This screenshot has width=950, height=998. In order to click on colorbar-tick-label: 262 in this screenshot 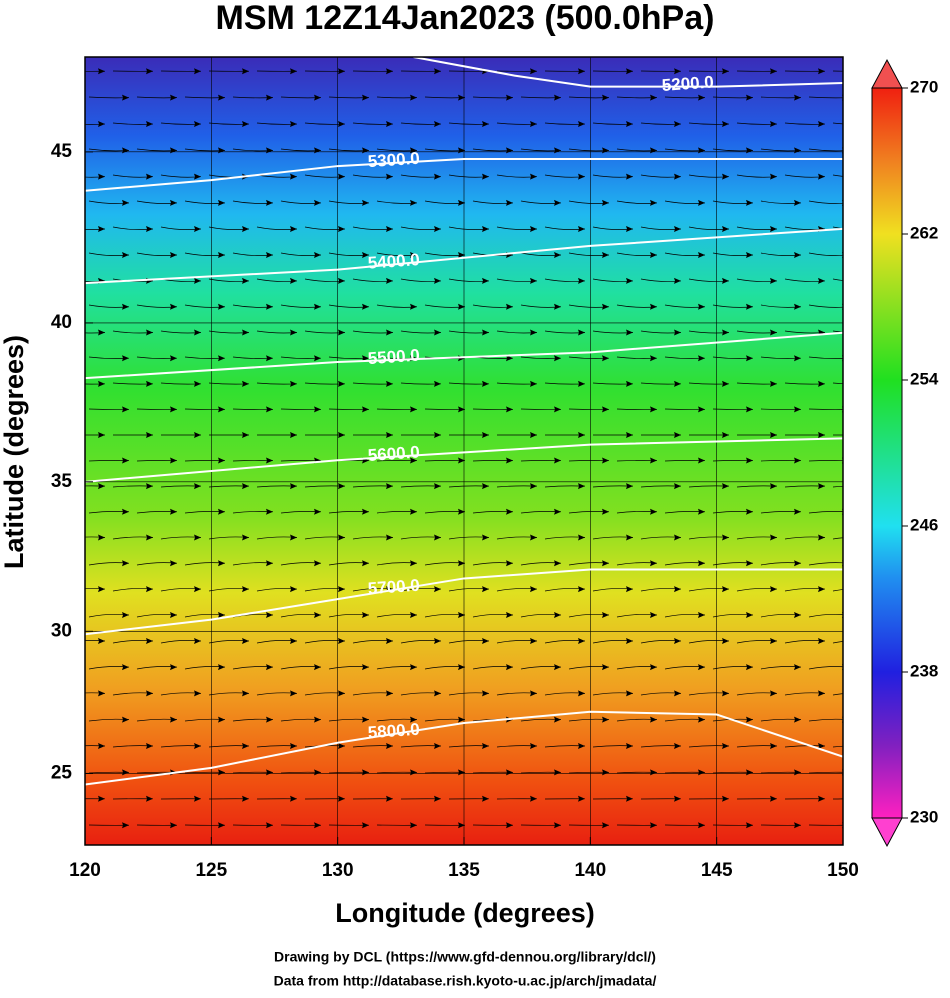, I will do `click(924, 232)`.